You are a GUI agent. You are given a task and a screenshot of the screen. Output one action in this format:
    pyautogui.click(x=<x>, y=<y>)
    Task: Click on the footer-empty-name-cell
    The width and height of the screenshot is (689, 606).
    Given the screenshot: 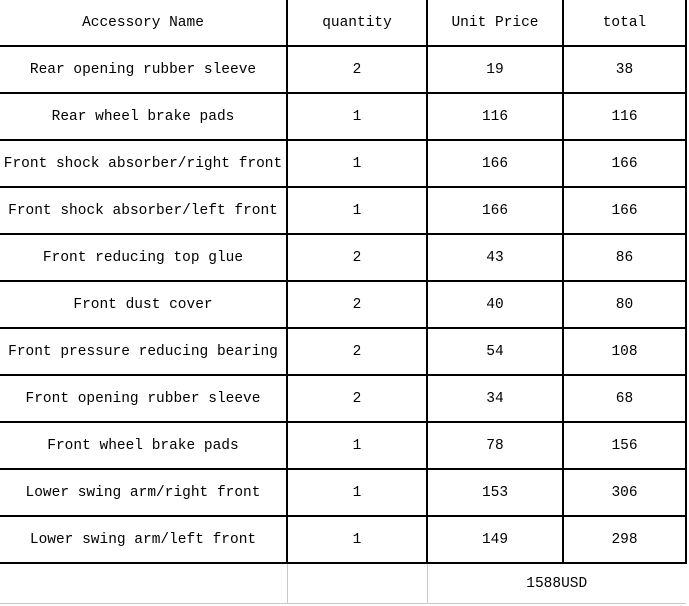 What is the action you would take?
    pyautogui.click(x=144, y=583)
    